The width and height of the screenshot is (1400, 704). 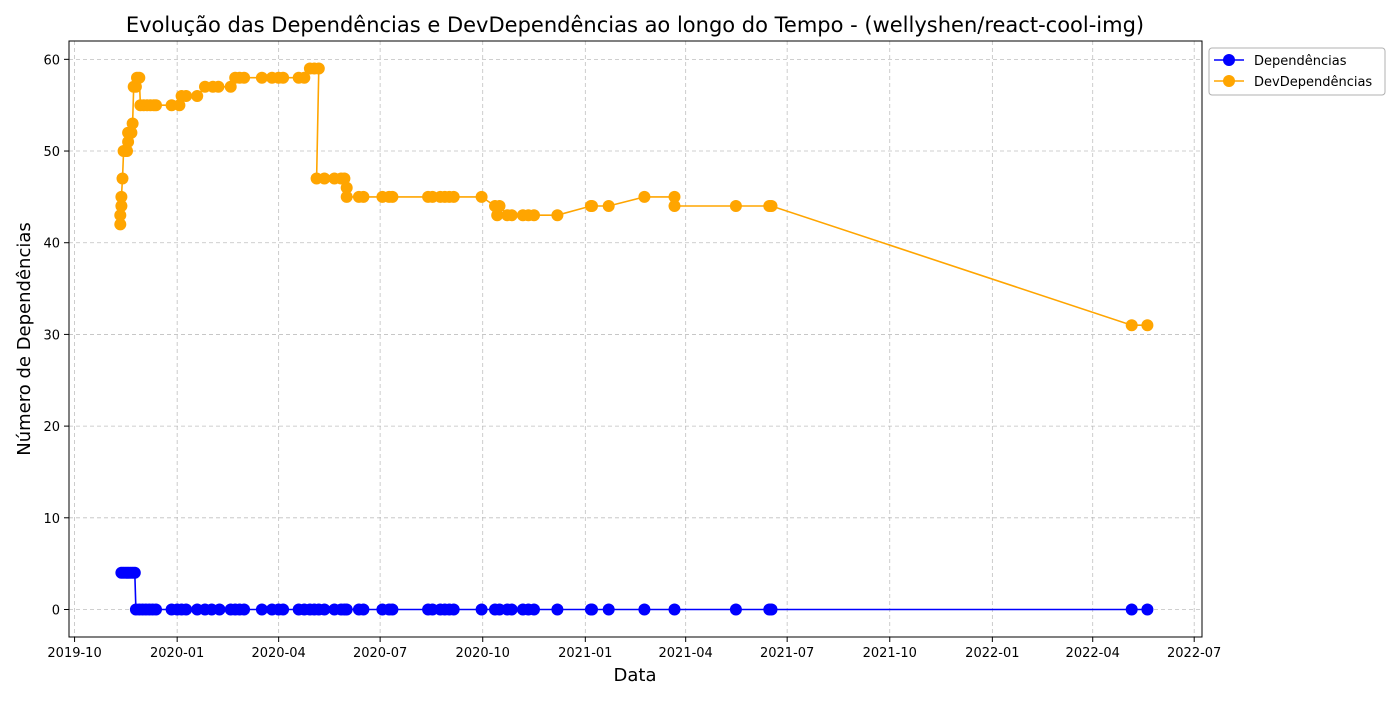 What do you see at coordinates (51, 519) in the screenshot?
I see `y-tick-label: 10` at bounding box center [51, 519].